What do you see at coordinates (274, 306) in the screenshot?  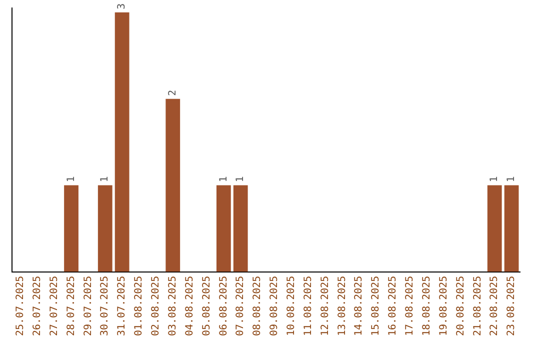 I see `x-tick-label: 09.08.2025` at bounding box center [274, 306].